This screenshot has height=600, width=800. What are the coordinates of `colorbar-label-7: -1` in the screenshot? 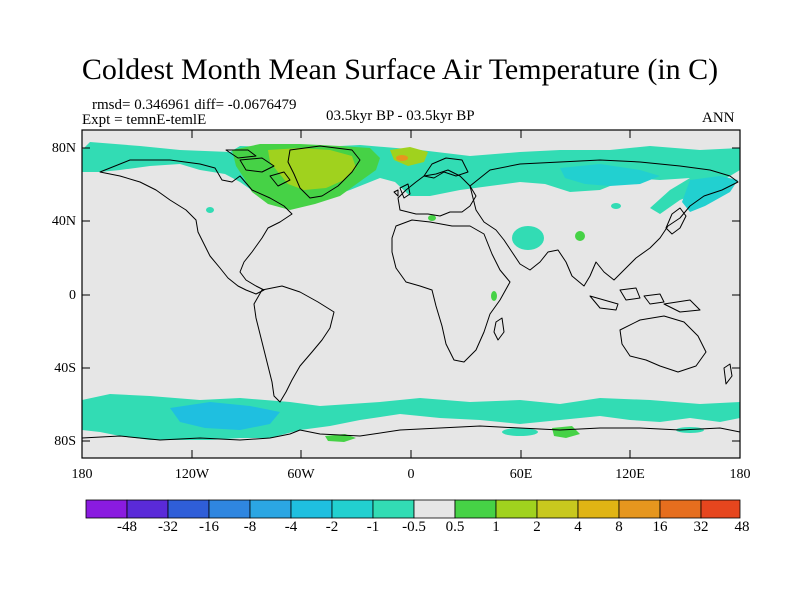 It's located at (373, 527).